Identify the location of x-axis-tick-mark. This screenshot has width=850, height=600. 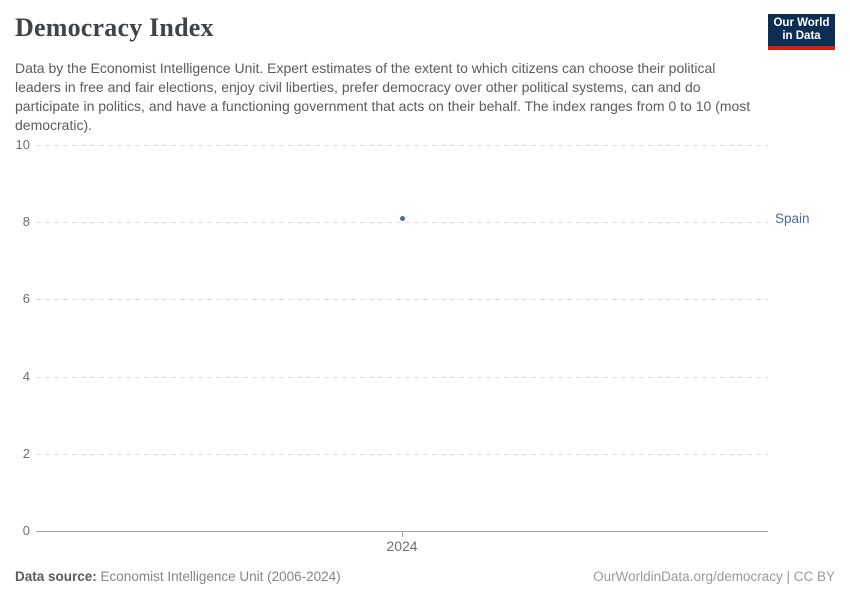
(402, 534).